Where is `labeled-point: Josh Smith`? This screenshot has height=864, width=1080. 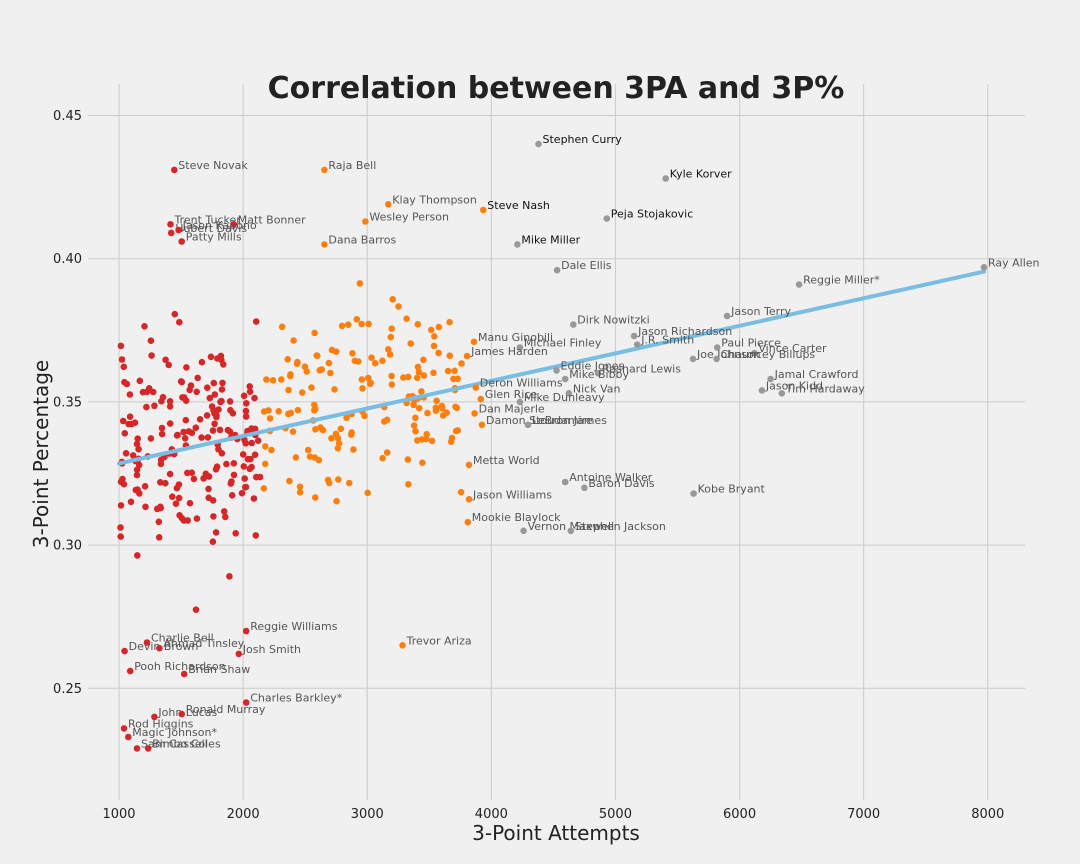 labeled-point: Josh Smith is located at coordinates (268, 650).